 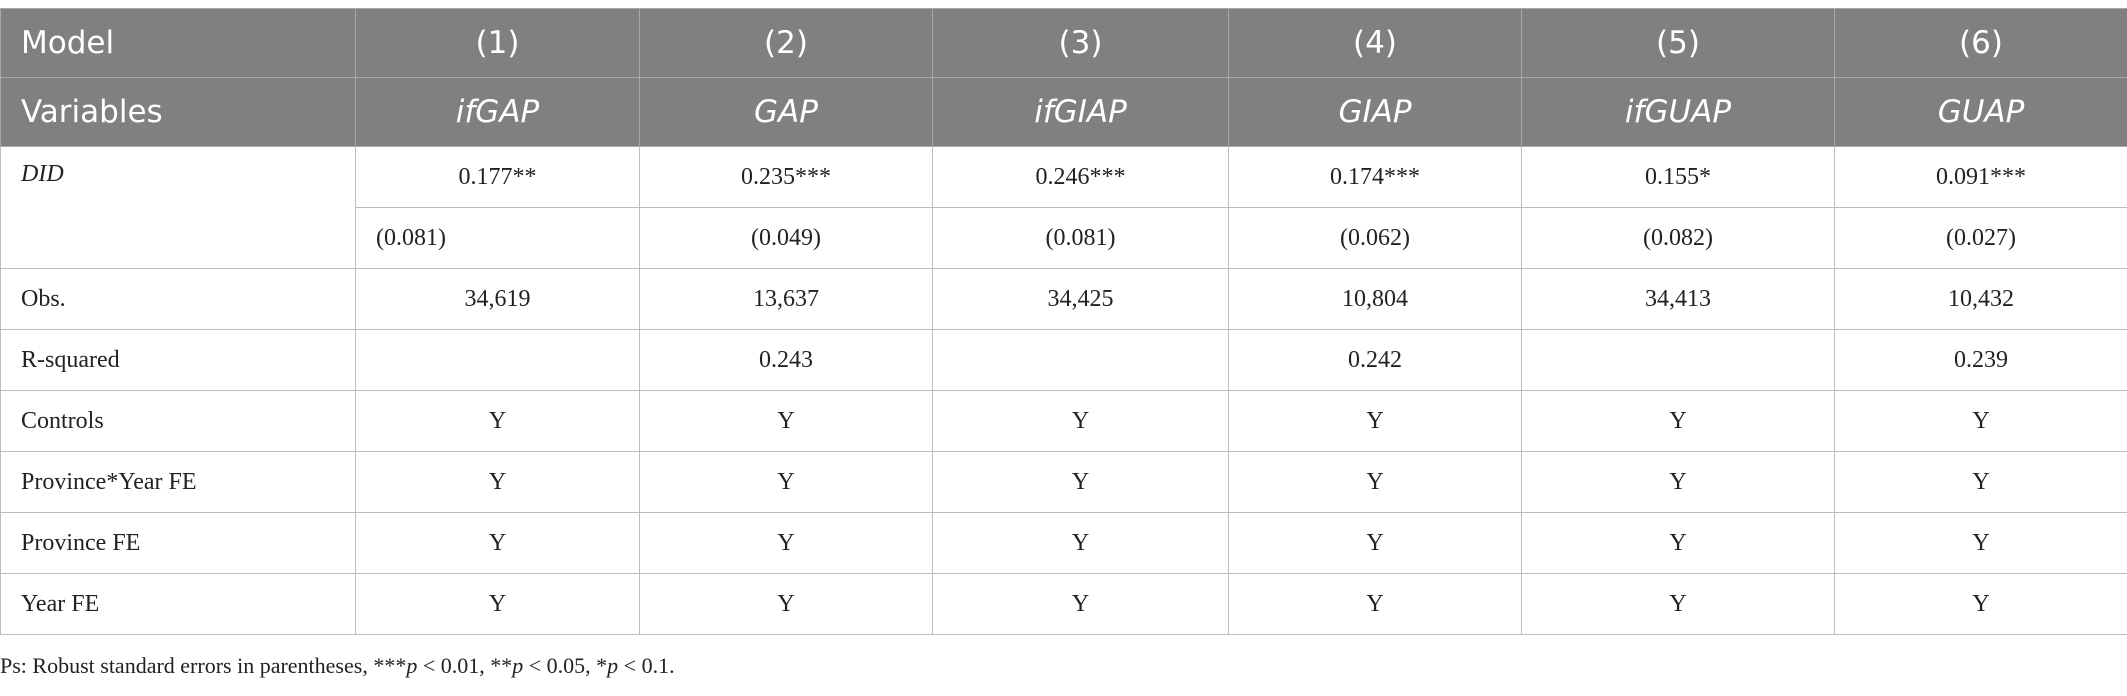 What do you see at coordinates (786, 299) in the screenshot?
I see `cell: 13,637` at bounding box center [786, 299].